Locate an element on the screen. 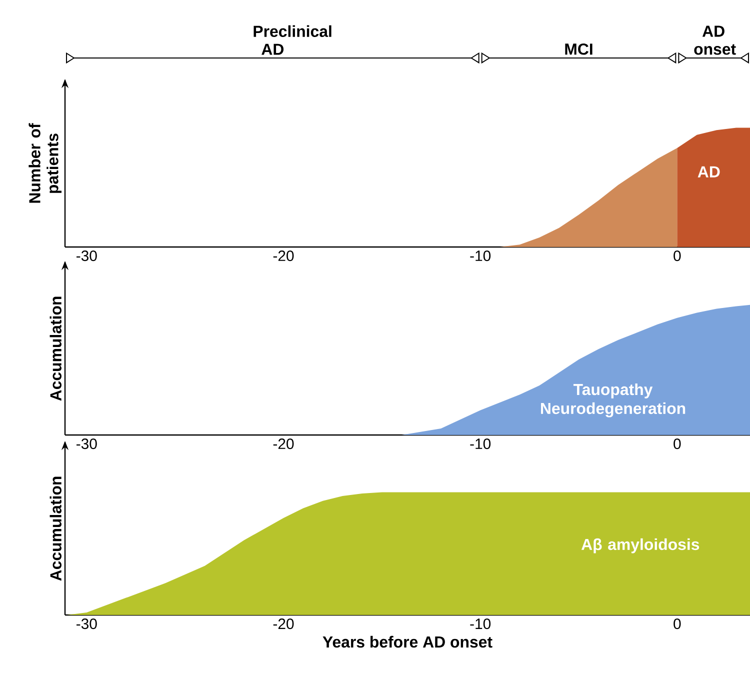  text: Preclinical AD is located at coordinates (293, 40).